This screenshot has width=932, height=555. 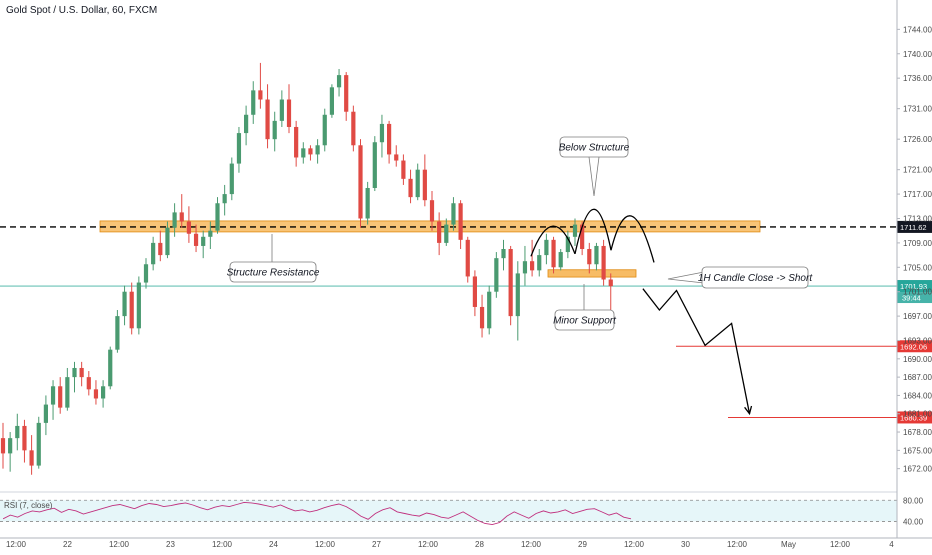 I want to click on x-tick-label: 23, so click(x=170, y=544).